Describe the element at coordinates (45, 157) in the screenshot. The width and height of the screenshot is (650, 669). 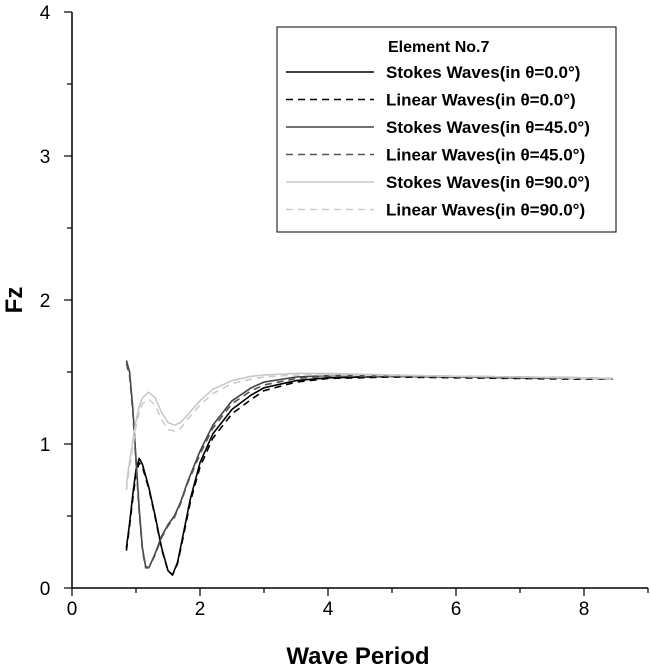
I see `y-tick-label: 3` at that location.